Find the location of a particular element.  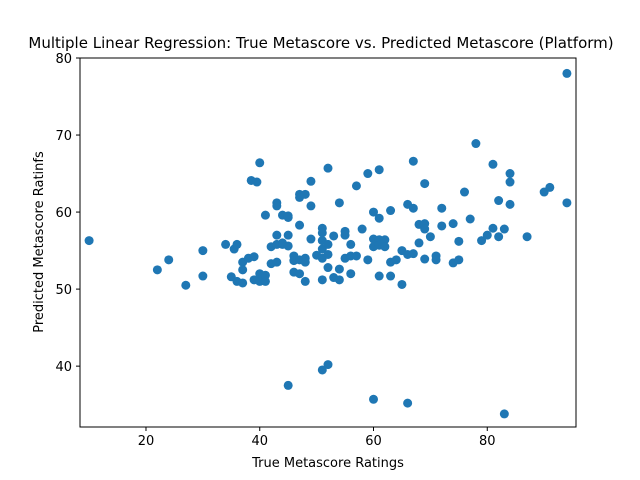

y-axis-ticks: 40 50 60 70 80 is located at coordinates (67, 213).